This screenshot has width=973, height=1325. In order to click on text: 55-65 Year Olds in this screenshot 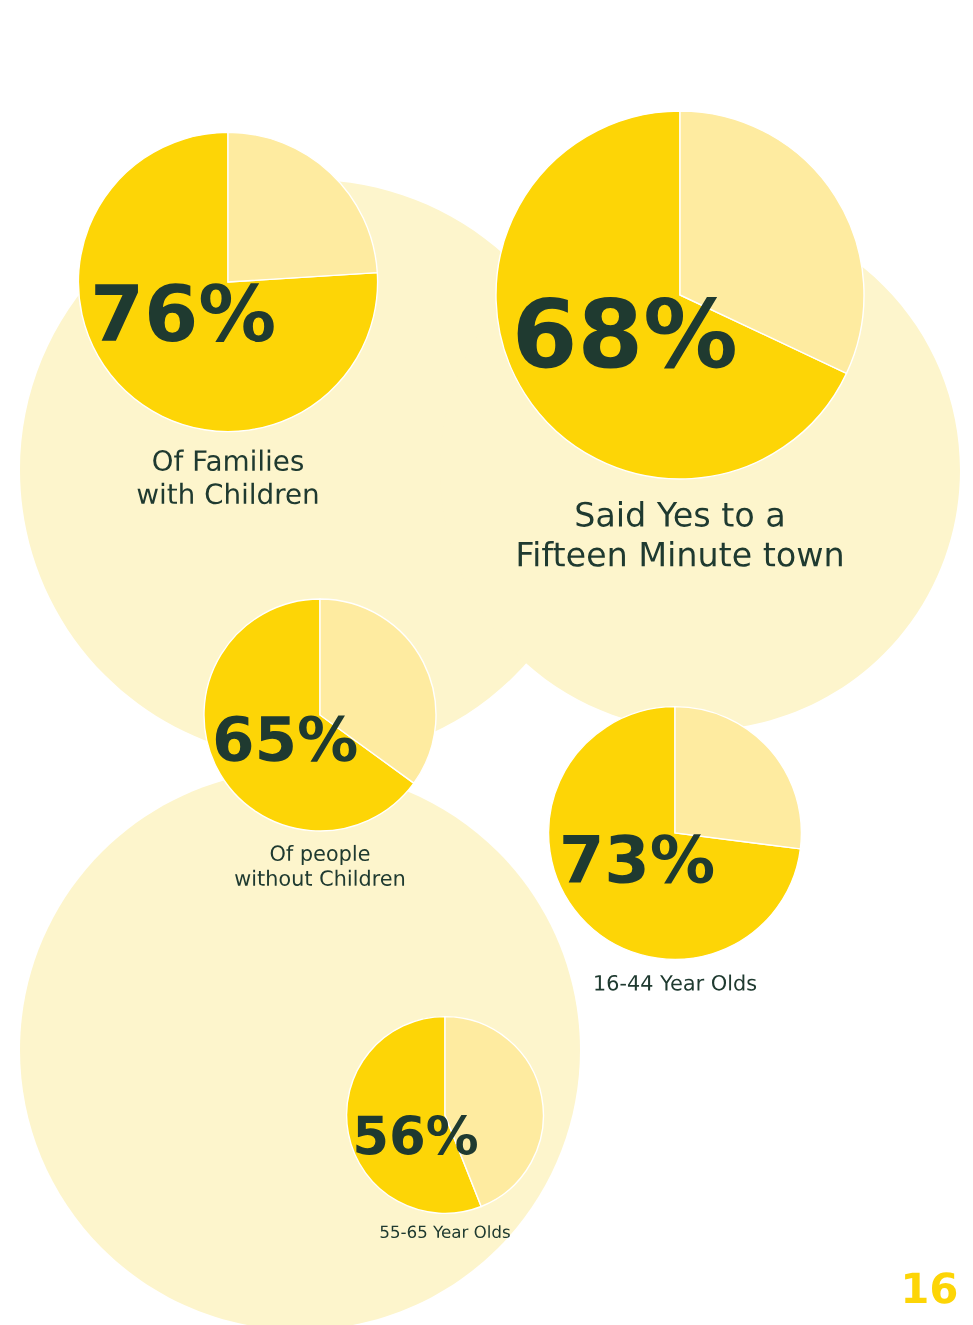, I will do `click(445, 1232)`.